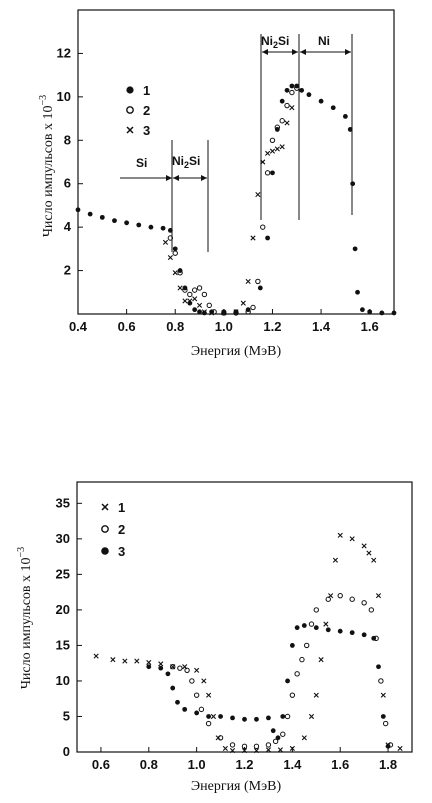 The height and width of the screenshot is (803, 432). Describe the element at coordinates (138, 110) in the screenshot. I see `legend: 1 2 3` at that location.